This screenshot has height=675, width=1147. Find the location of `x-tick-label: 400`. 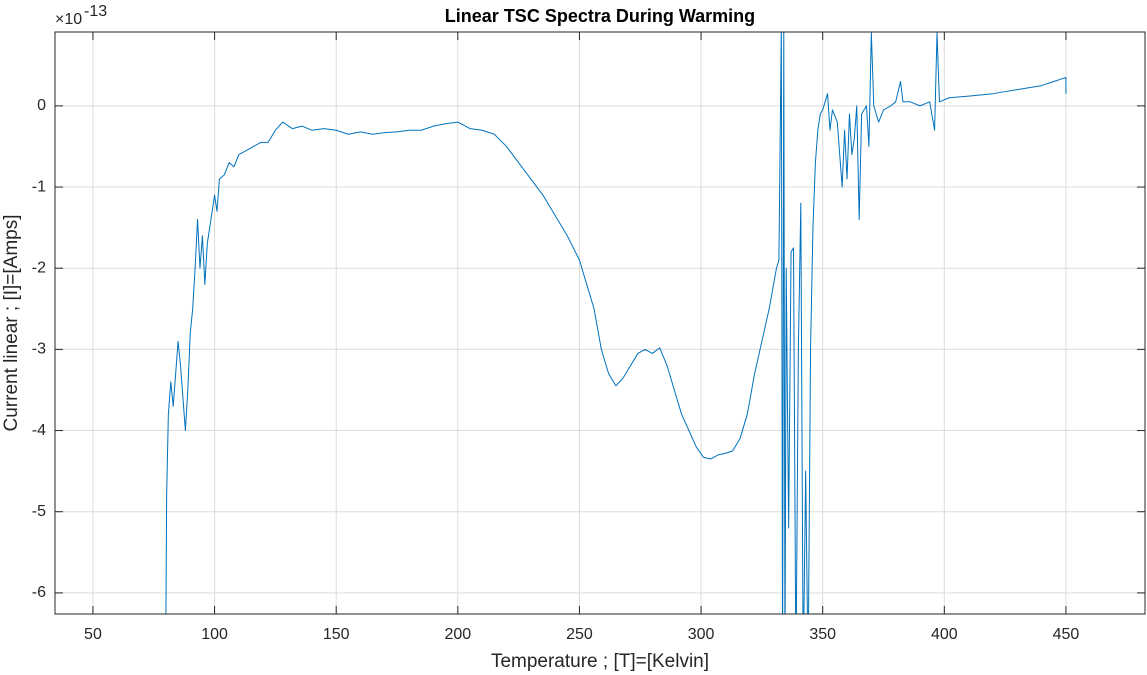

x-tick-label: 400 is located at coordinates (944, 634).